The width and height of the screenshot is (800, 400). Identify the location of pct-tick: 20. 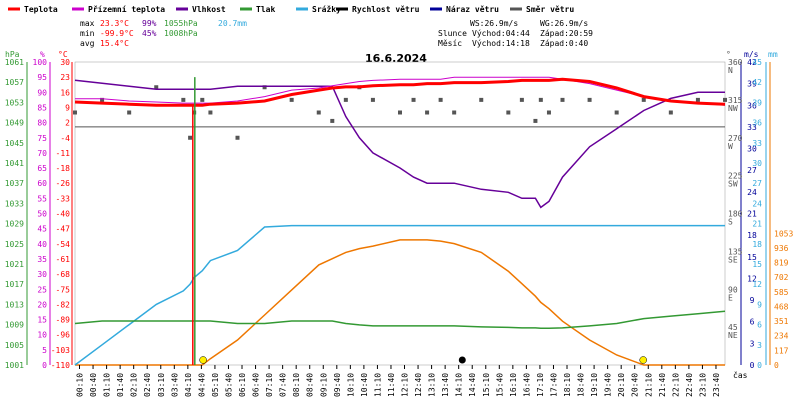
(42, 304).